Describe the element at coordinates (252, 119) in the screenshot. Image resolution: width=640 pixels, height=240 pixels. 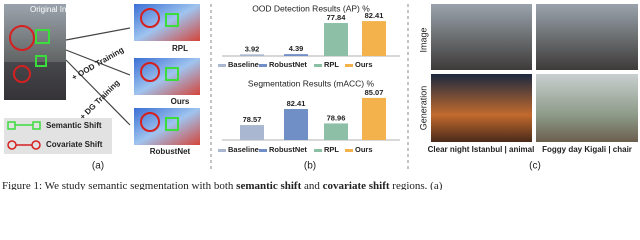
I see `value-label: 78.57` at that location.